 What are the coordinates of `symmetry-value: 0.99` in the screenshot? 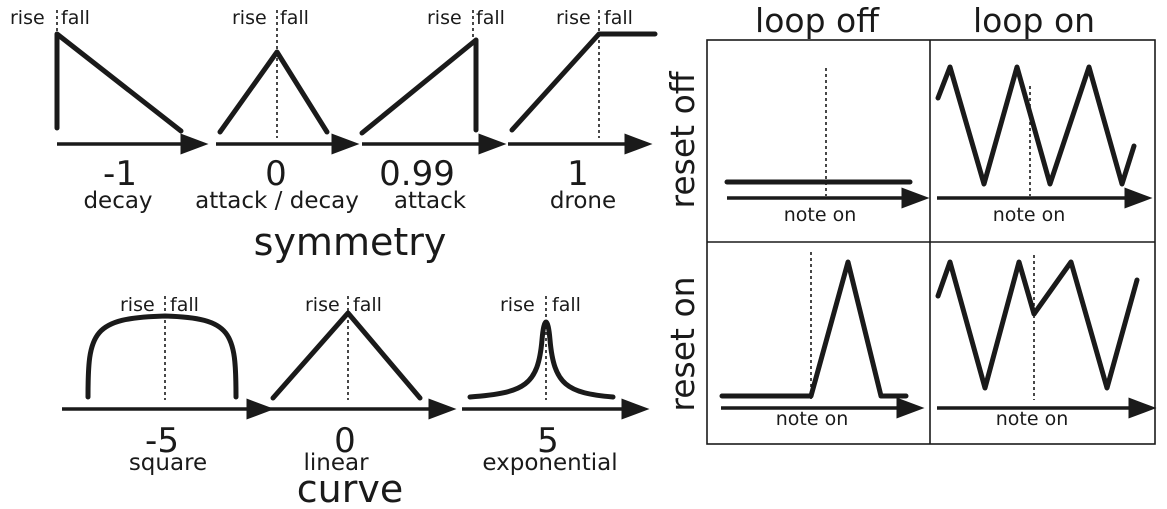 It's located at (417, 174).